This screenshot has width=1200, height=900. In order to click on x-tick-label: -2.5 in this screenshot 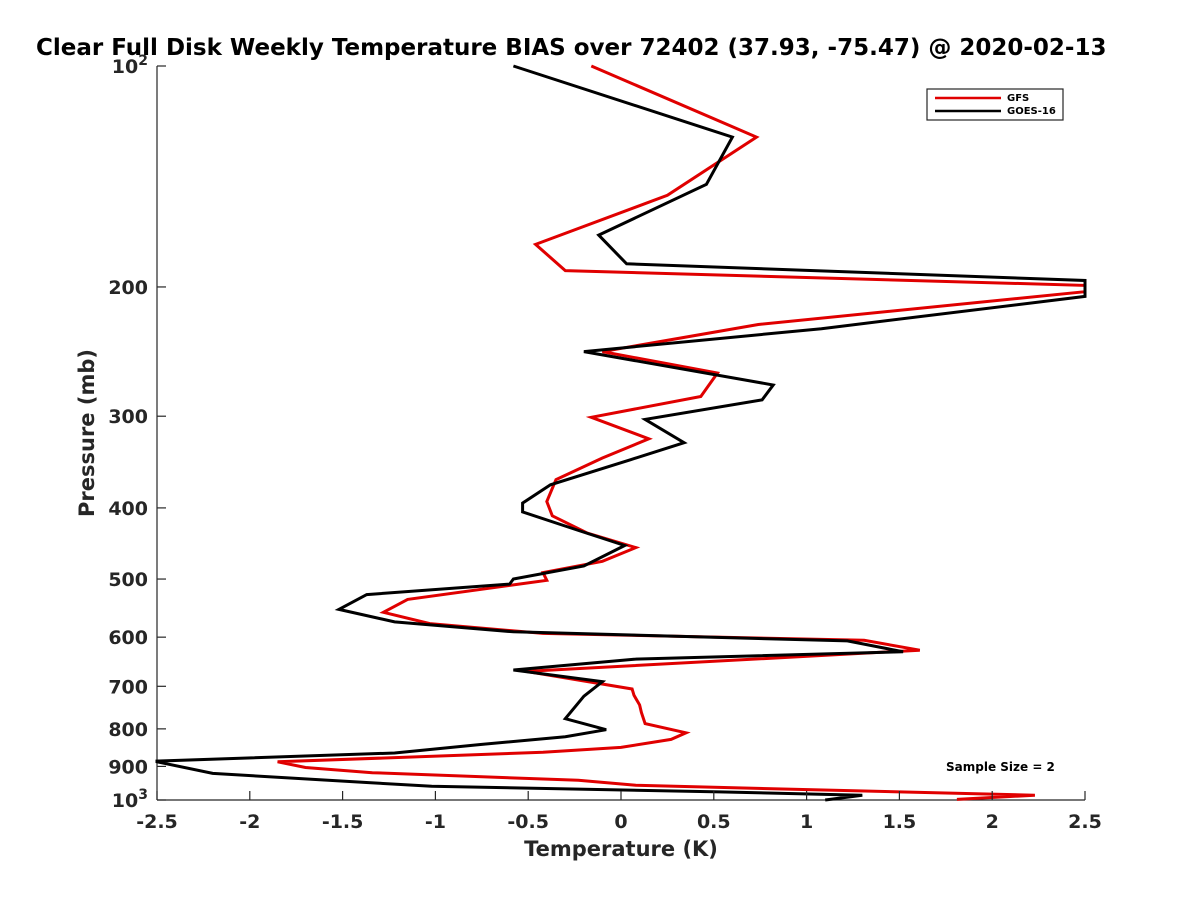, I will do `click(157, 822)`.